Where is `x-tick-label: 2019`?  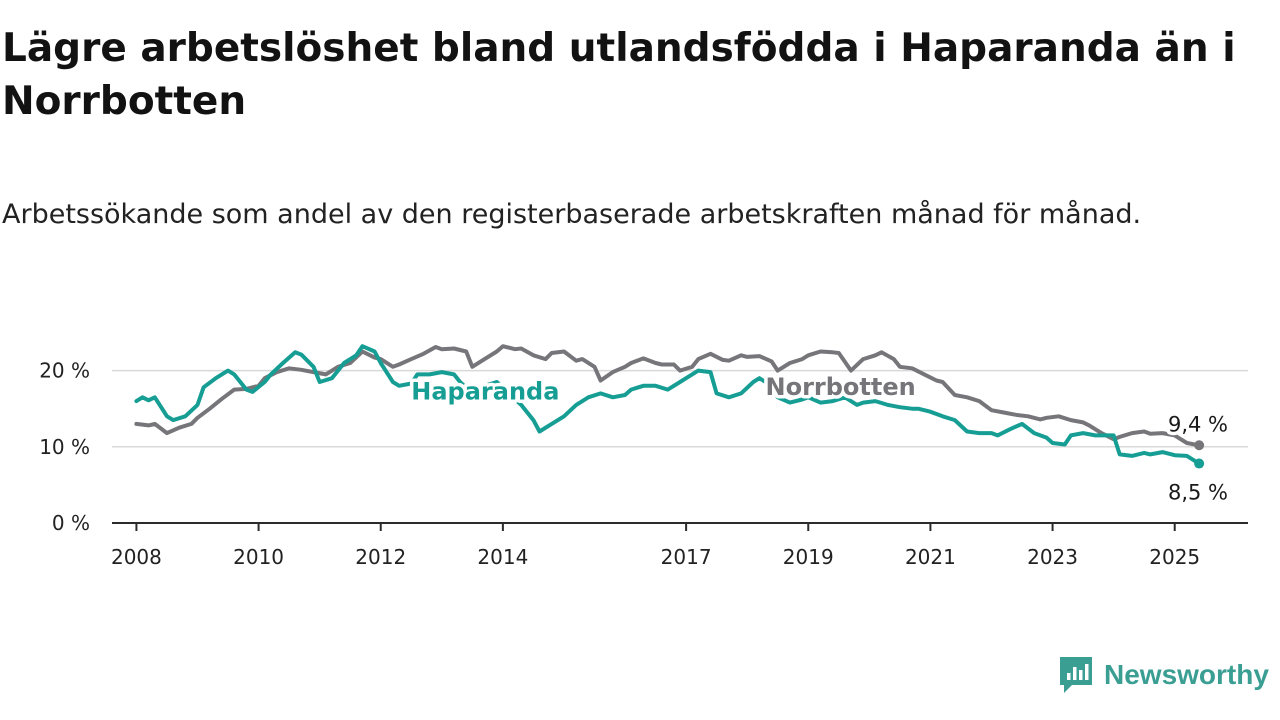
x-tick-label: 2019 is located at coordinates (808, 557).